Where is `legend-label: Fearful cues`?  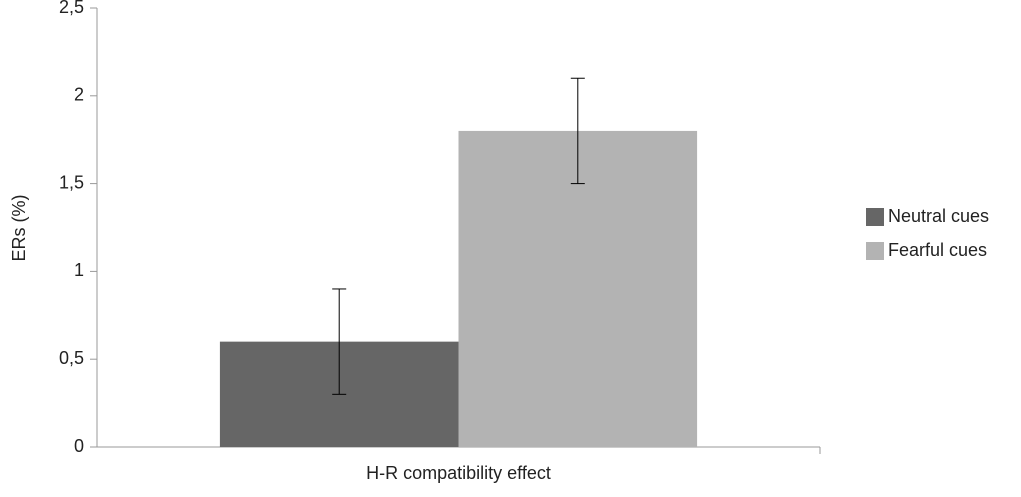
legend-label: Fearful cues is located at coordinates (937, 250).